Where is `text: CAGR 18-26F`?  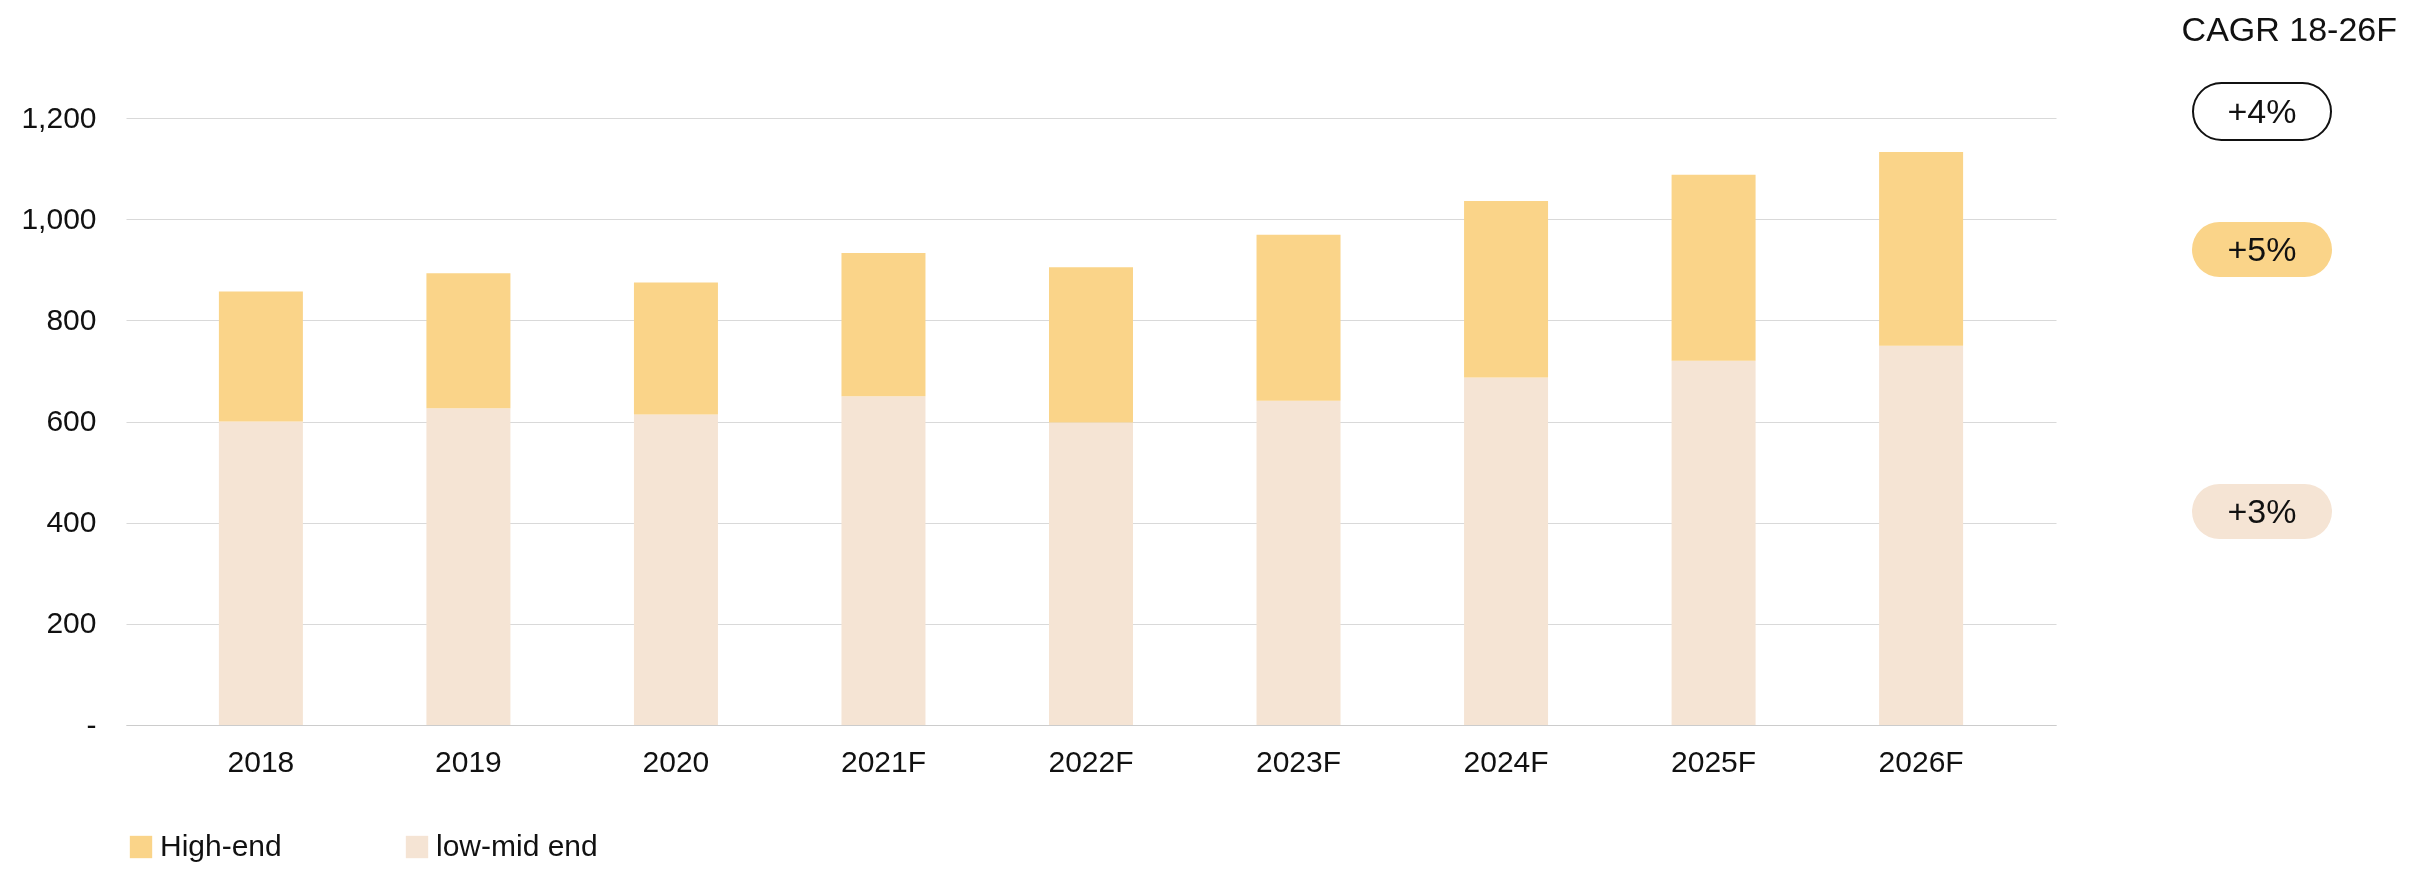 text: CAGR 18-26F is located at coordinates (2289, 29).